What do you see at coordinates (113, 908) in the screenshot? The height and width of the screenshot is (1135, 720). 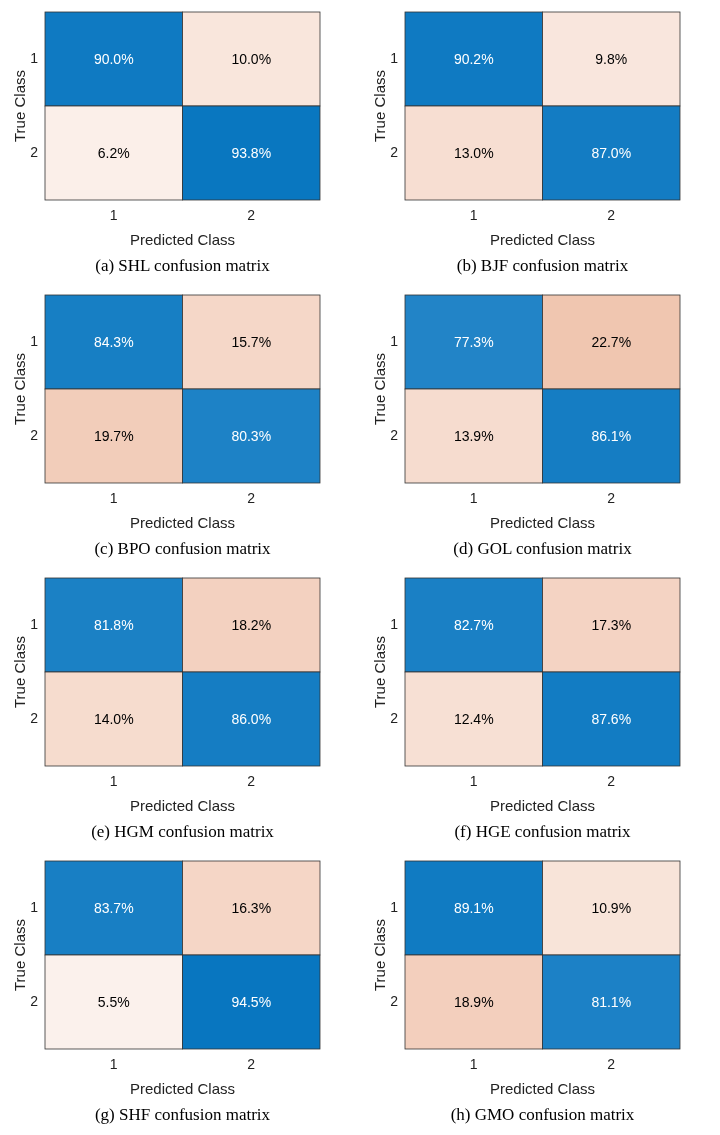 I see `data-label: 83.7%` at bounding box center [113, 908].